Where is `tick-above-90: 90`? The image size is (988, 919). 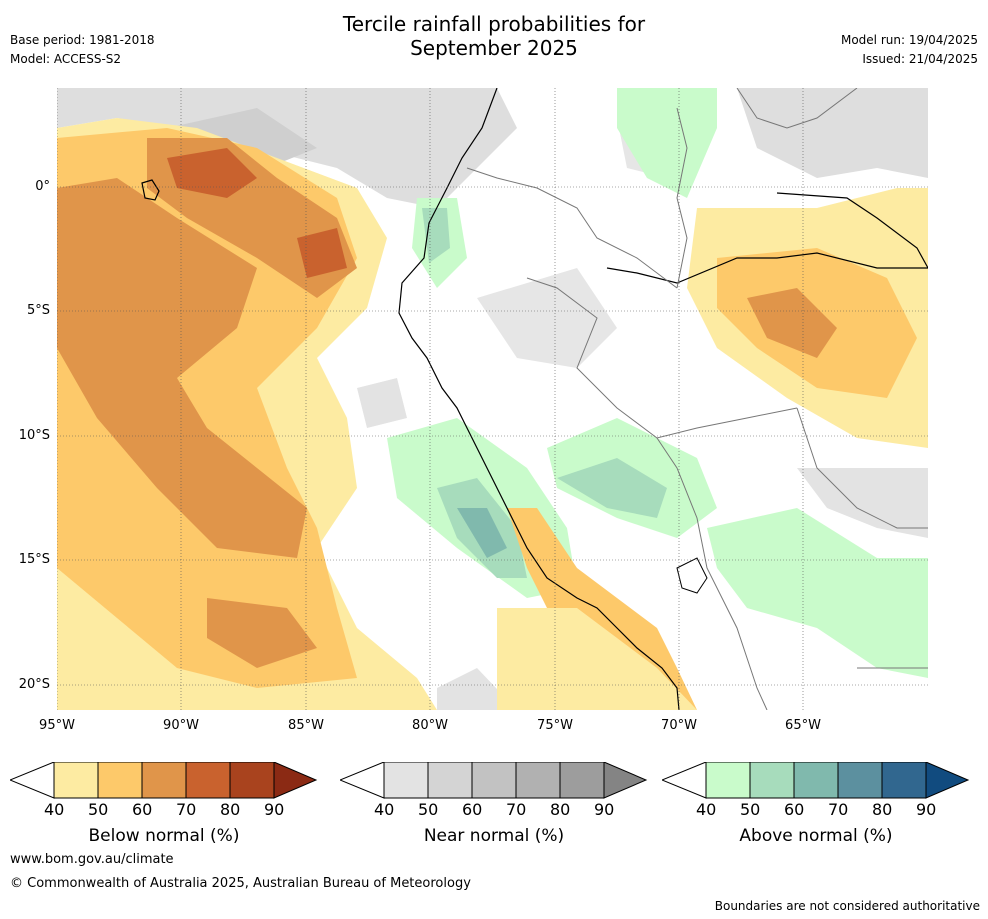 tick-above-90: 90 is located at coordinates (926, 809).